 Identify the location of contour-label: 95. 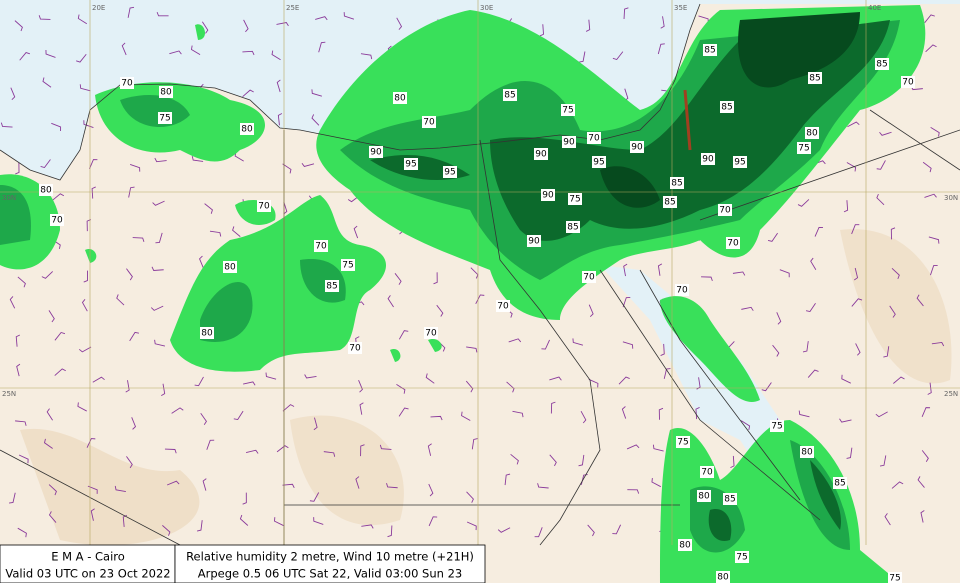
(449, 173).